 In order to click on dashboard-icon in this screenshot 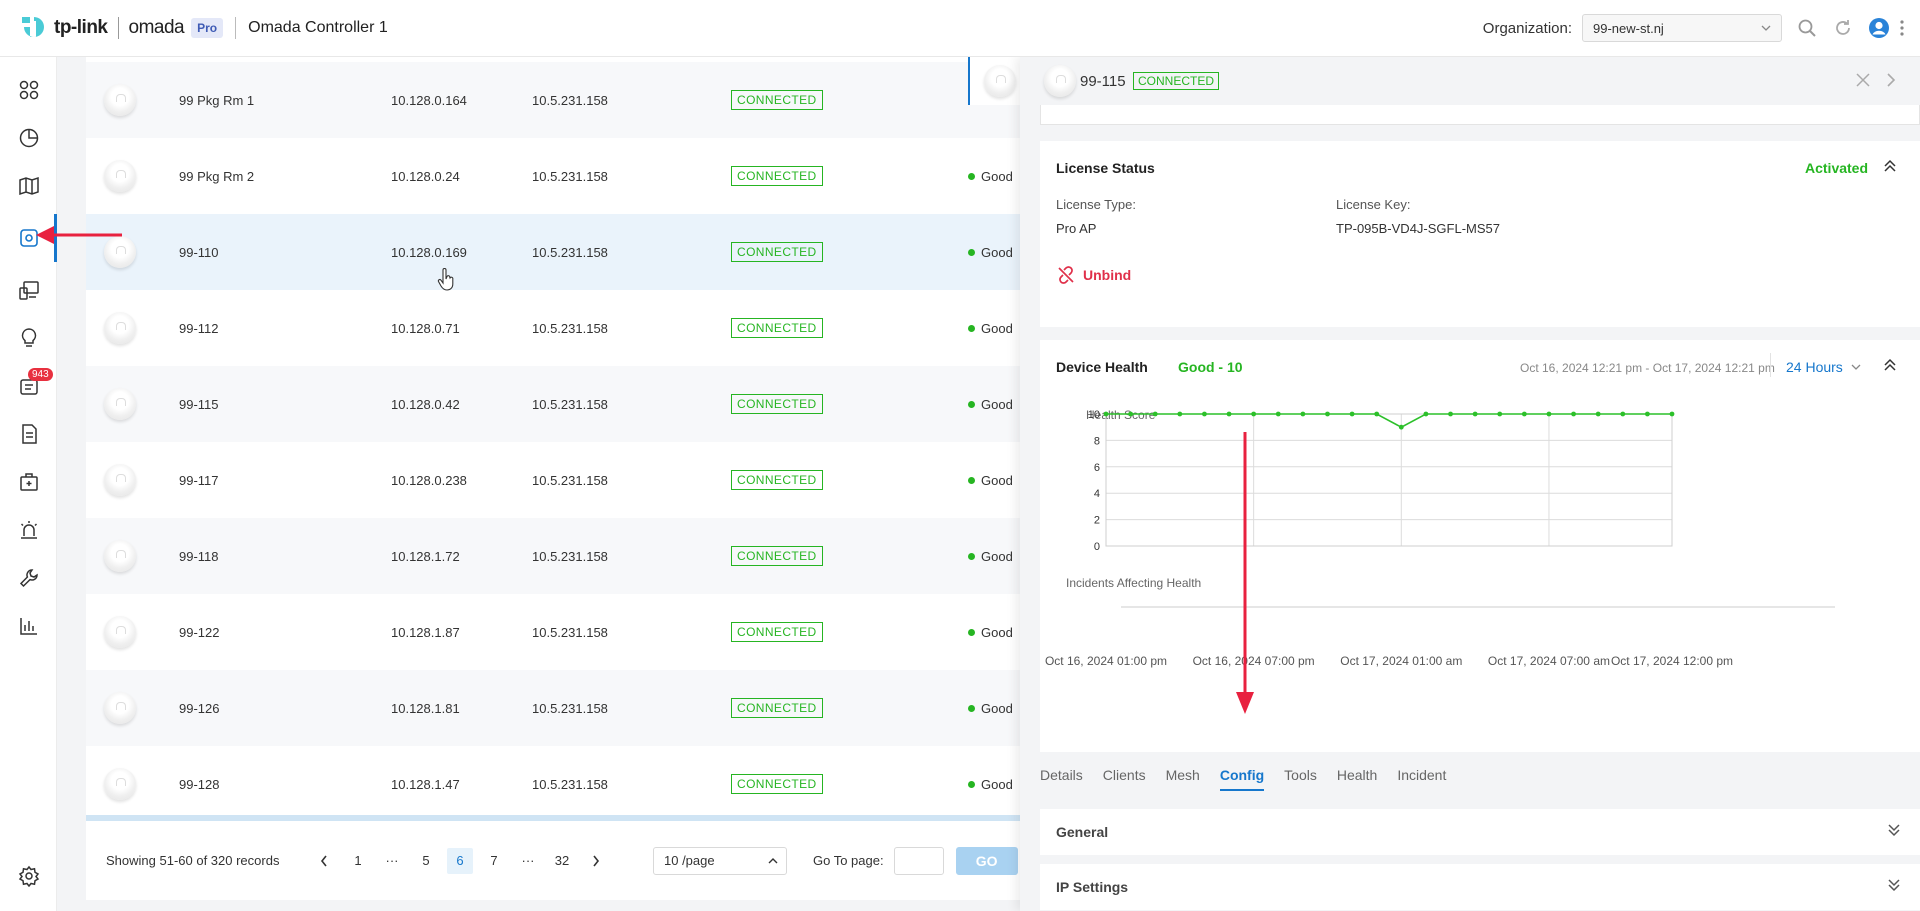, I will do `click(28, 90)`.